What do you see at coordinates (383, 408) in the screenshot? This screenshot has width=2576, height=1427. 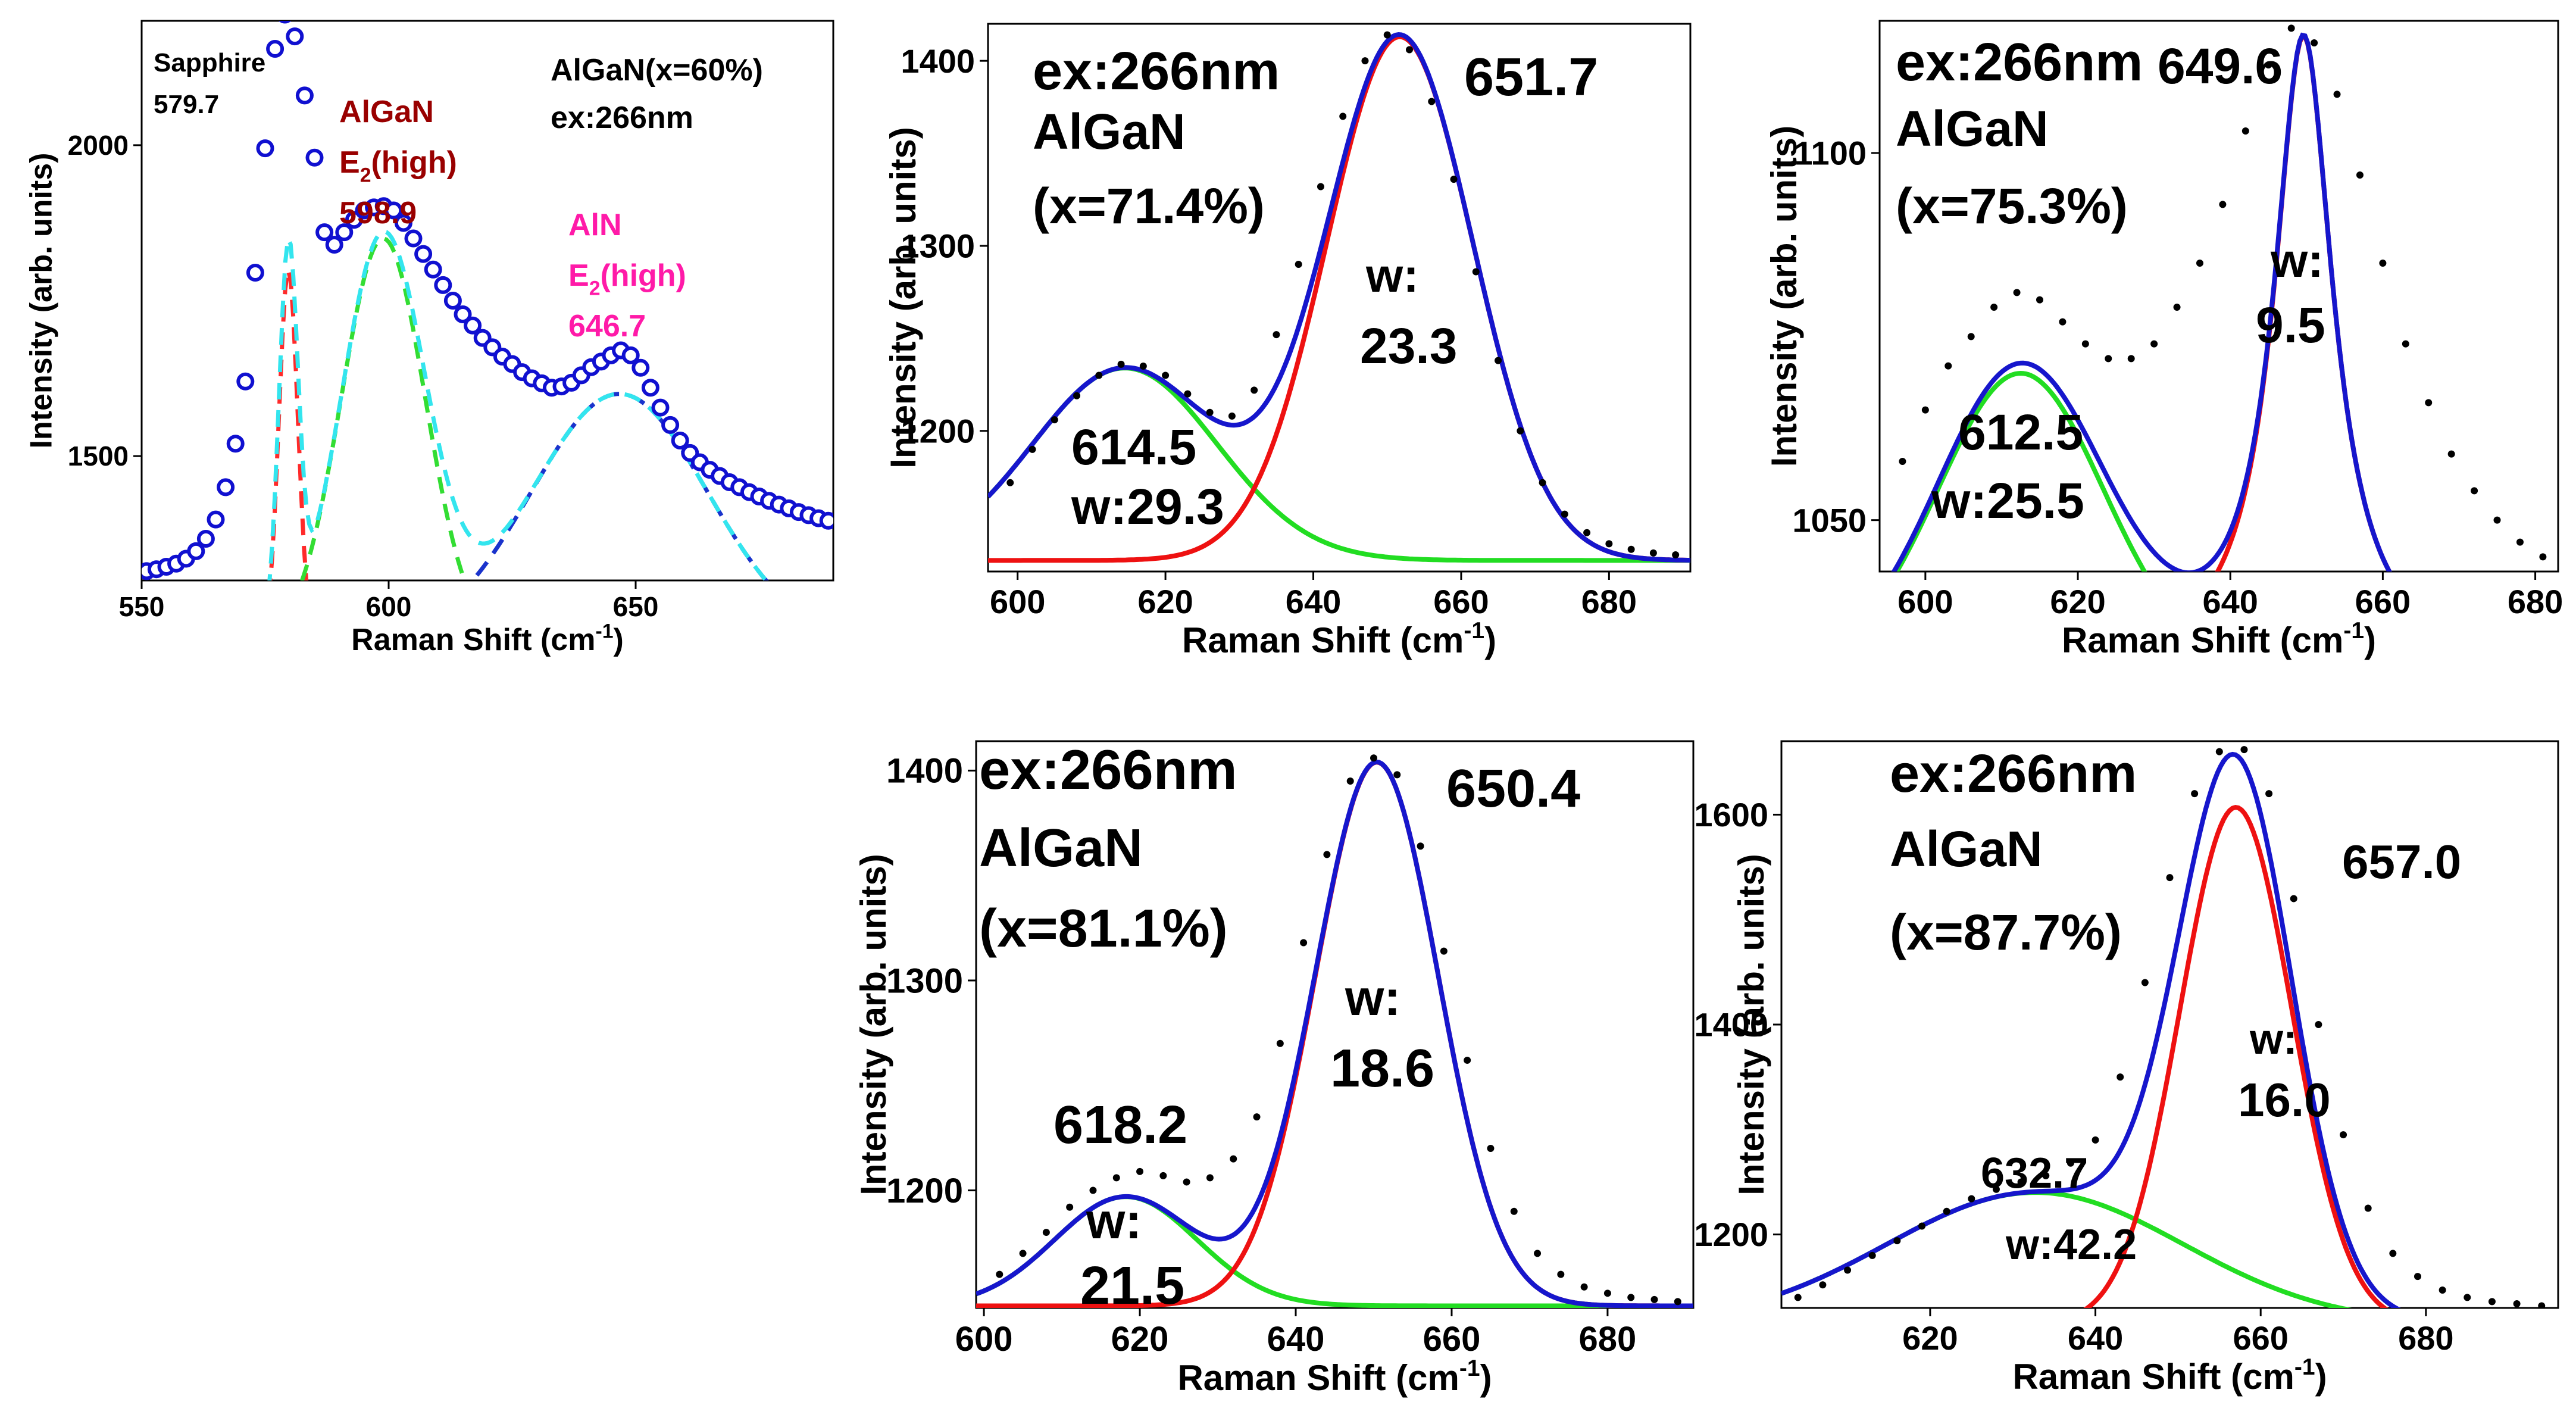 I see `series-algan-e2-high-` at bounding box center [383, 408].